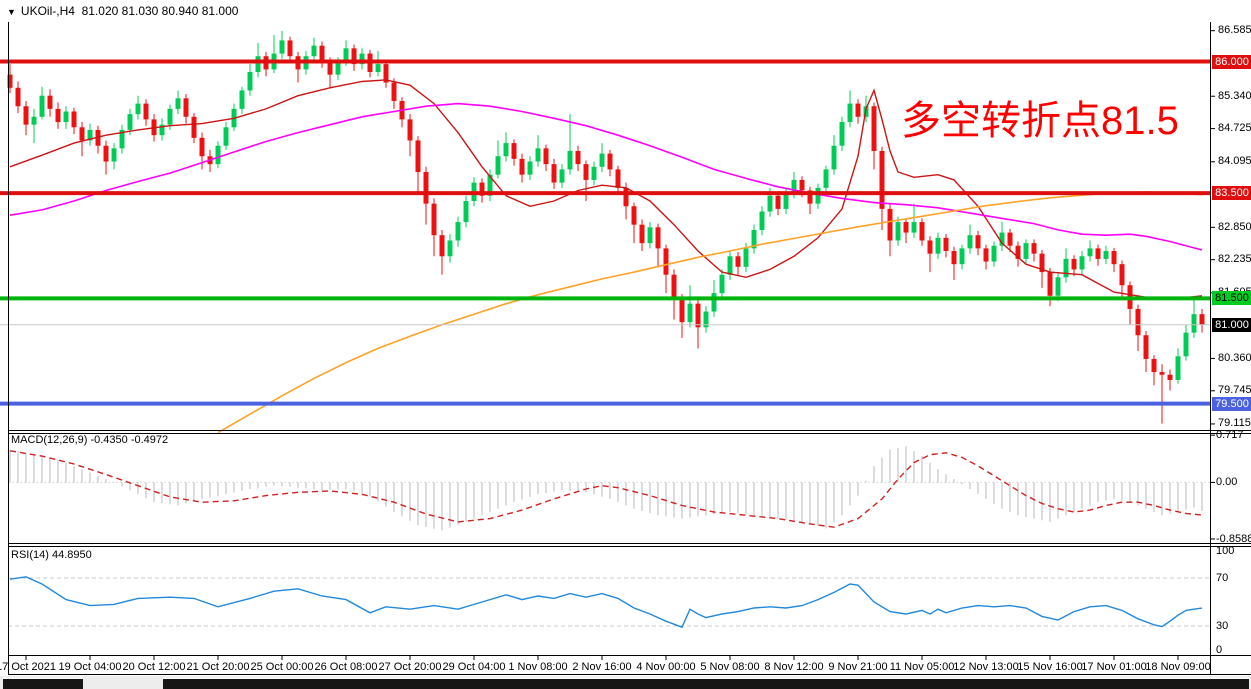 The width and height of the screenshot is (1251, 689). What do you see at coordinates (1227, 481) in the screenshot?
I see `macd-tick-label: 0.00` at bounding box center [1227, 481].